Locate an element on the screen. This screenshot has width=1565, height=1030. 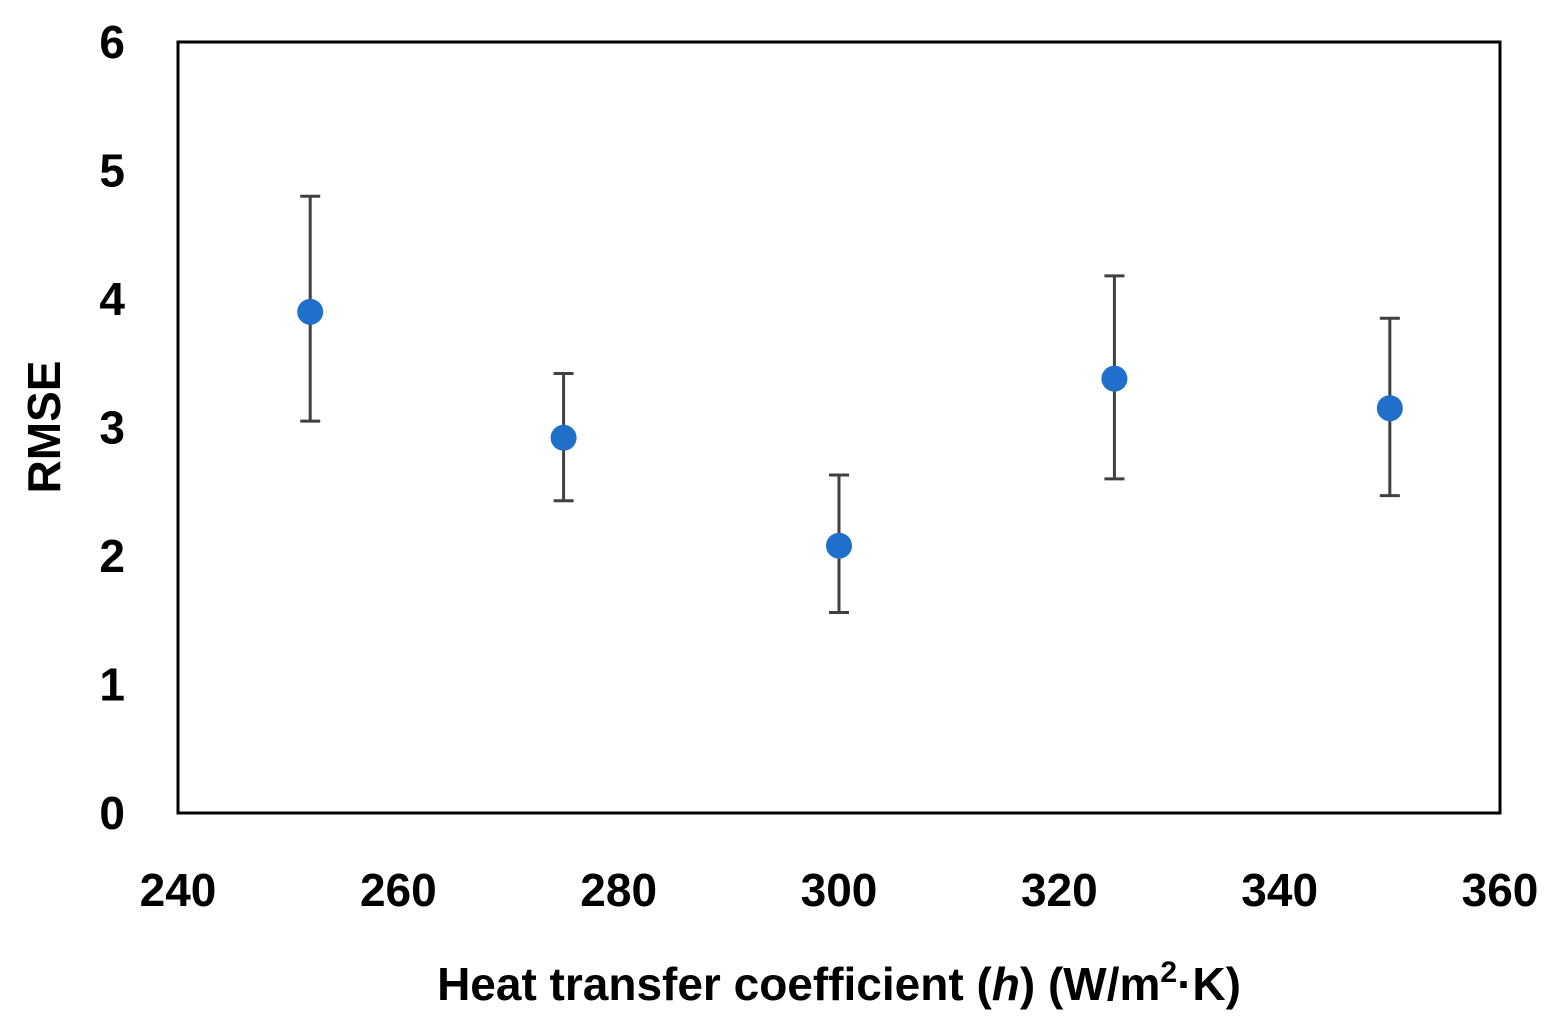
x-tick-label: 300 is located at coordinates (839, 890).